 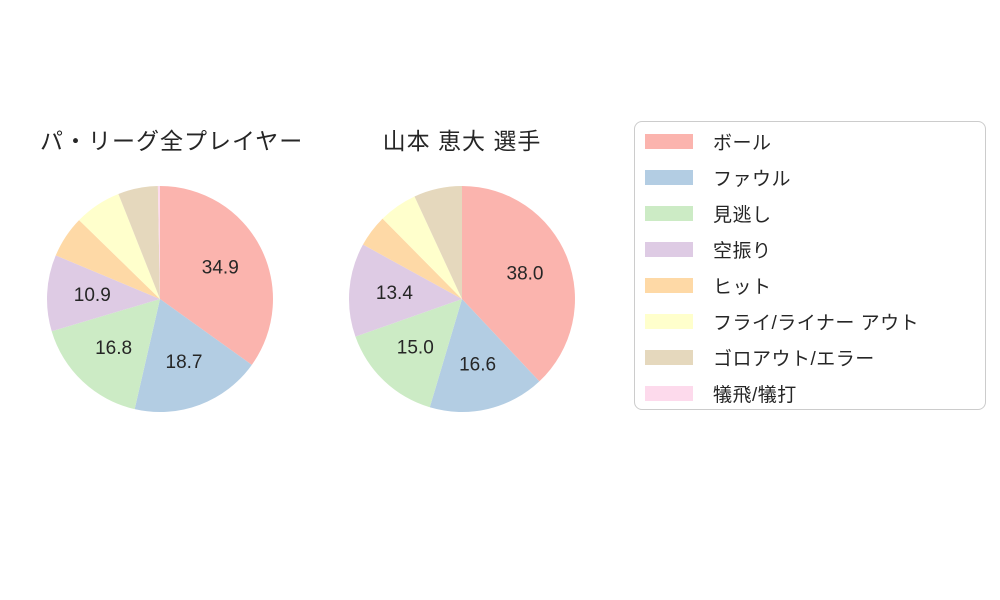 What do you see at coordinates (462, 141) in the screenshot?
I see `chart-title-player: 山本 恵大 選手` at bounding box center [462, 141].